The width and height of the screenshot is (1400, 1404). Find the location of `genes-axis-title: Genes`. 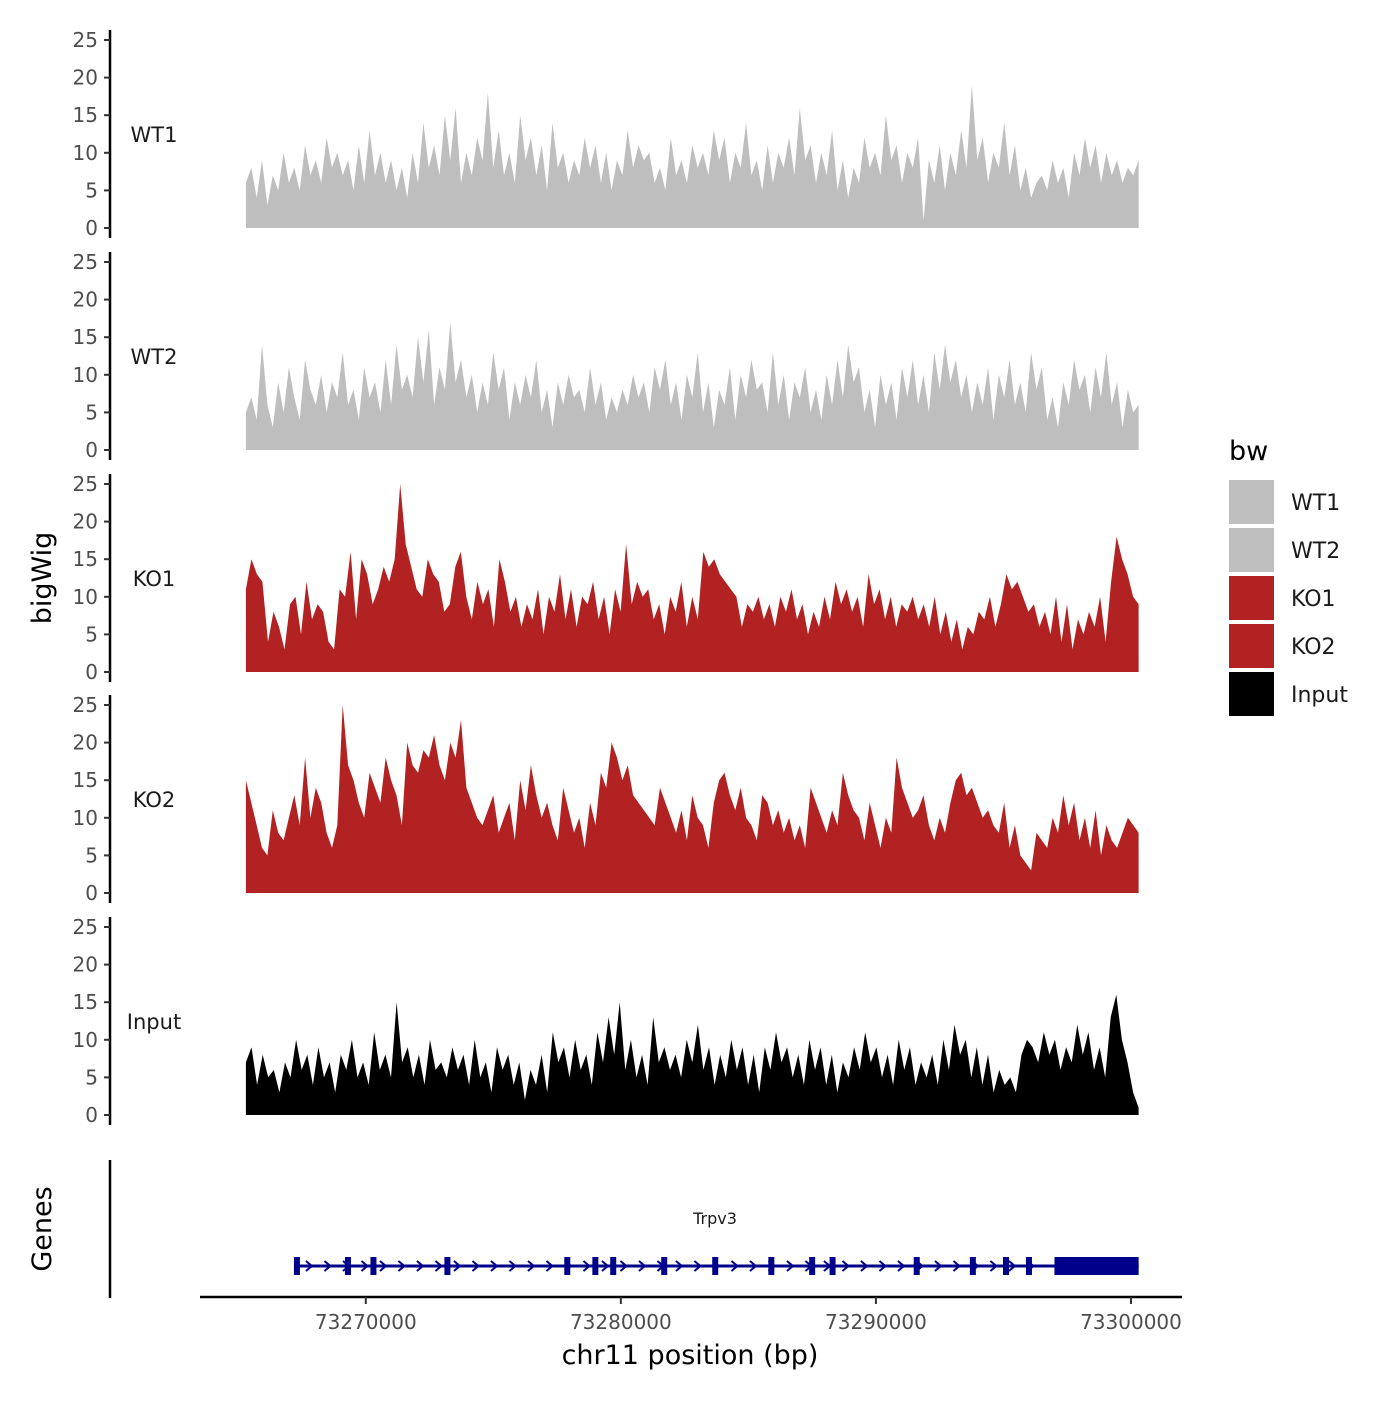

genes-axis-title: Genes is located at coordinates (42, 1228).